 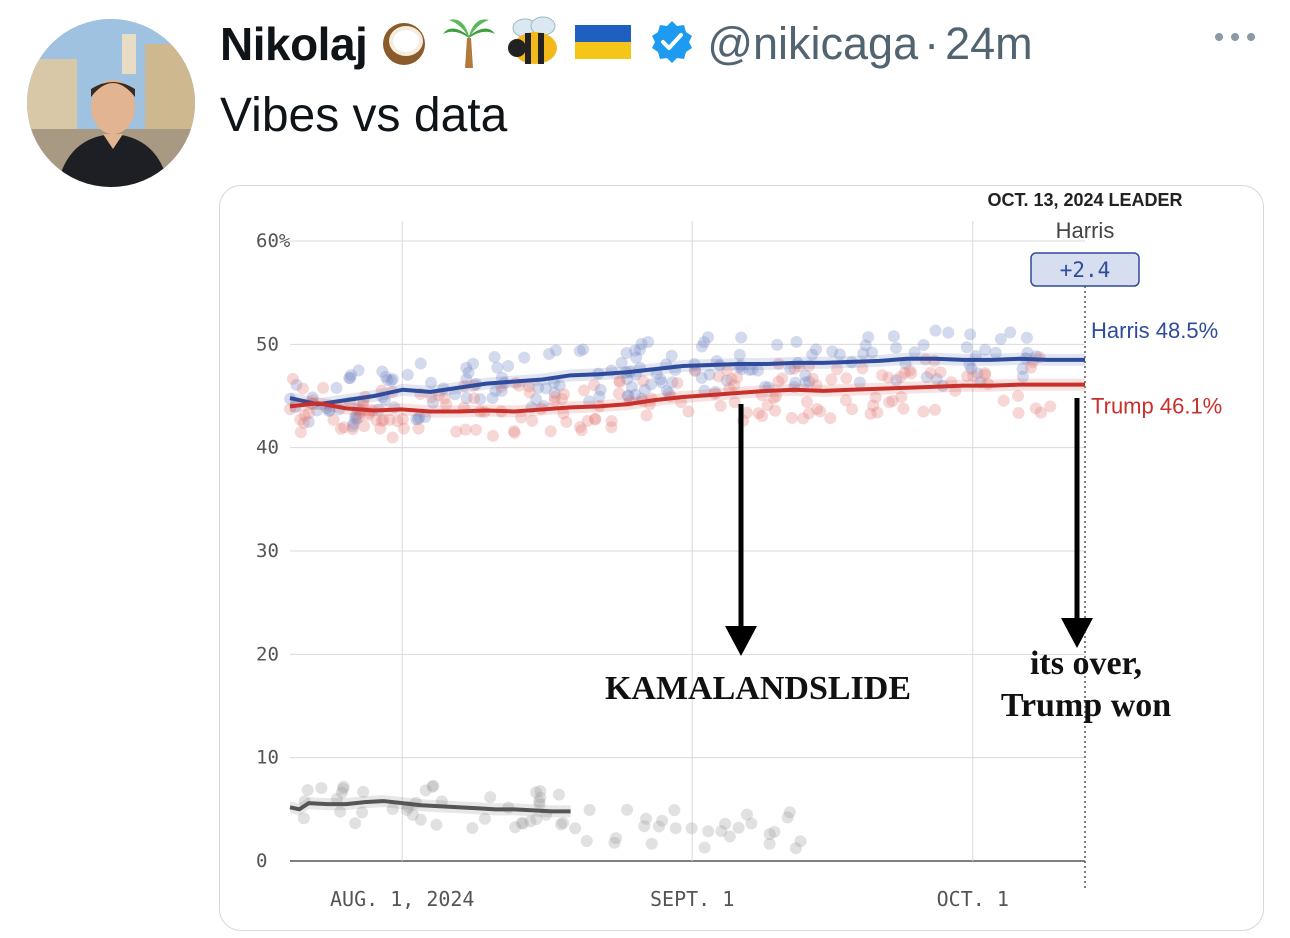 What do you see at coordinates (267, 344) in the screenshot?
I see `y-tick-label: 50` at bounding box center [267, 344].